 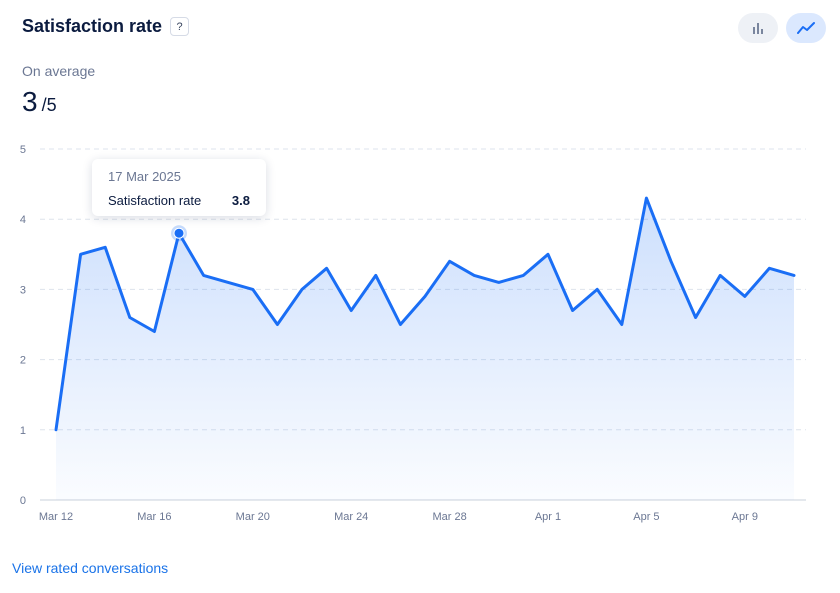 What do you see at coordinates (23, 431) in the screenshot?
I see `y-tick-label: 1` at bounding box center [23, 431].